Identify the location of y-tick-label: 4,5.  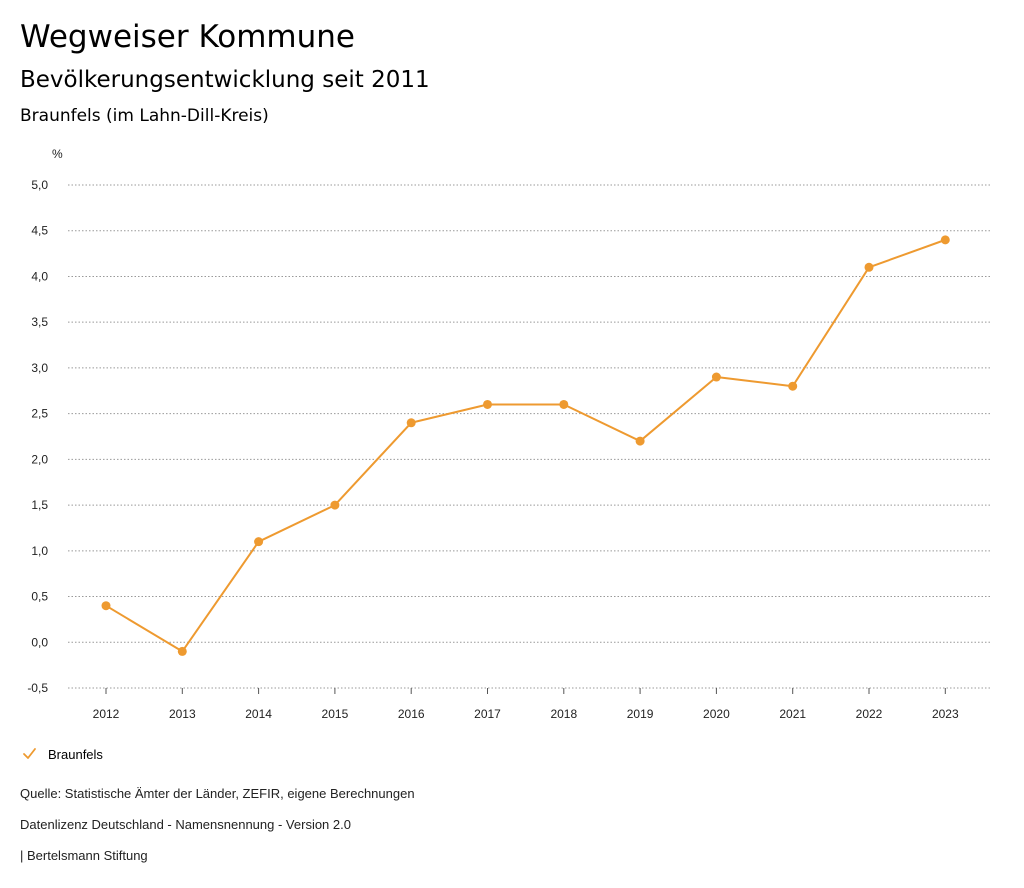
(39, 231).